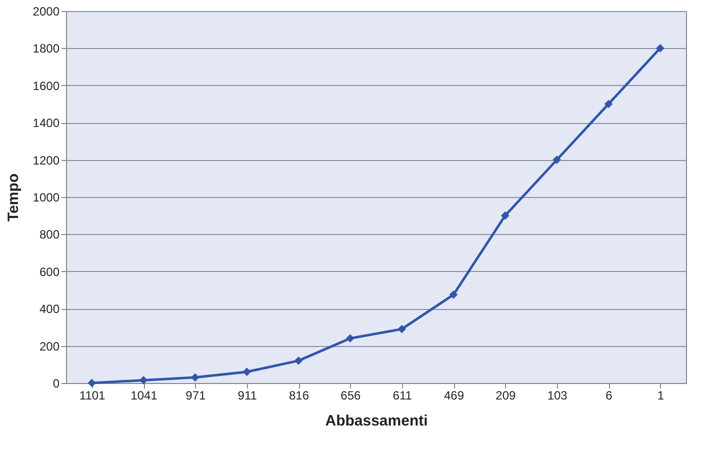 Image resolution: width=723 pixels, height=454 pixels. What do you see at coordinates (92, 395) in the screenshot?
I see `x-tick-label: 1101` at bounding box center [92, 395].